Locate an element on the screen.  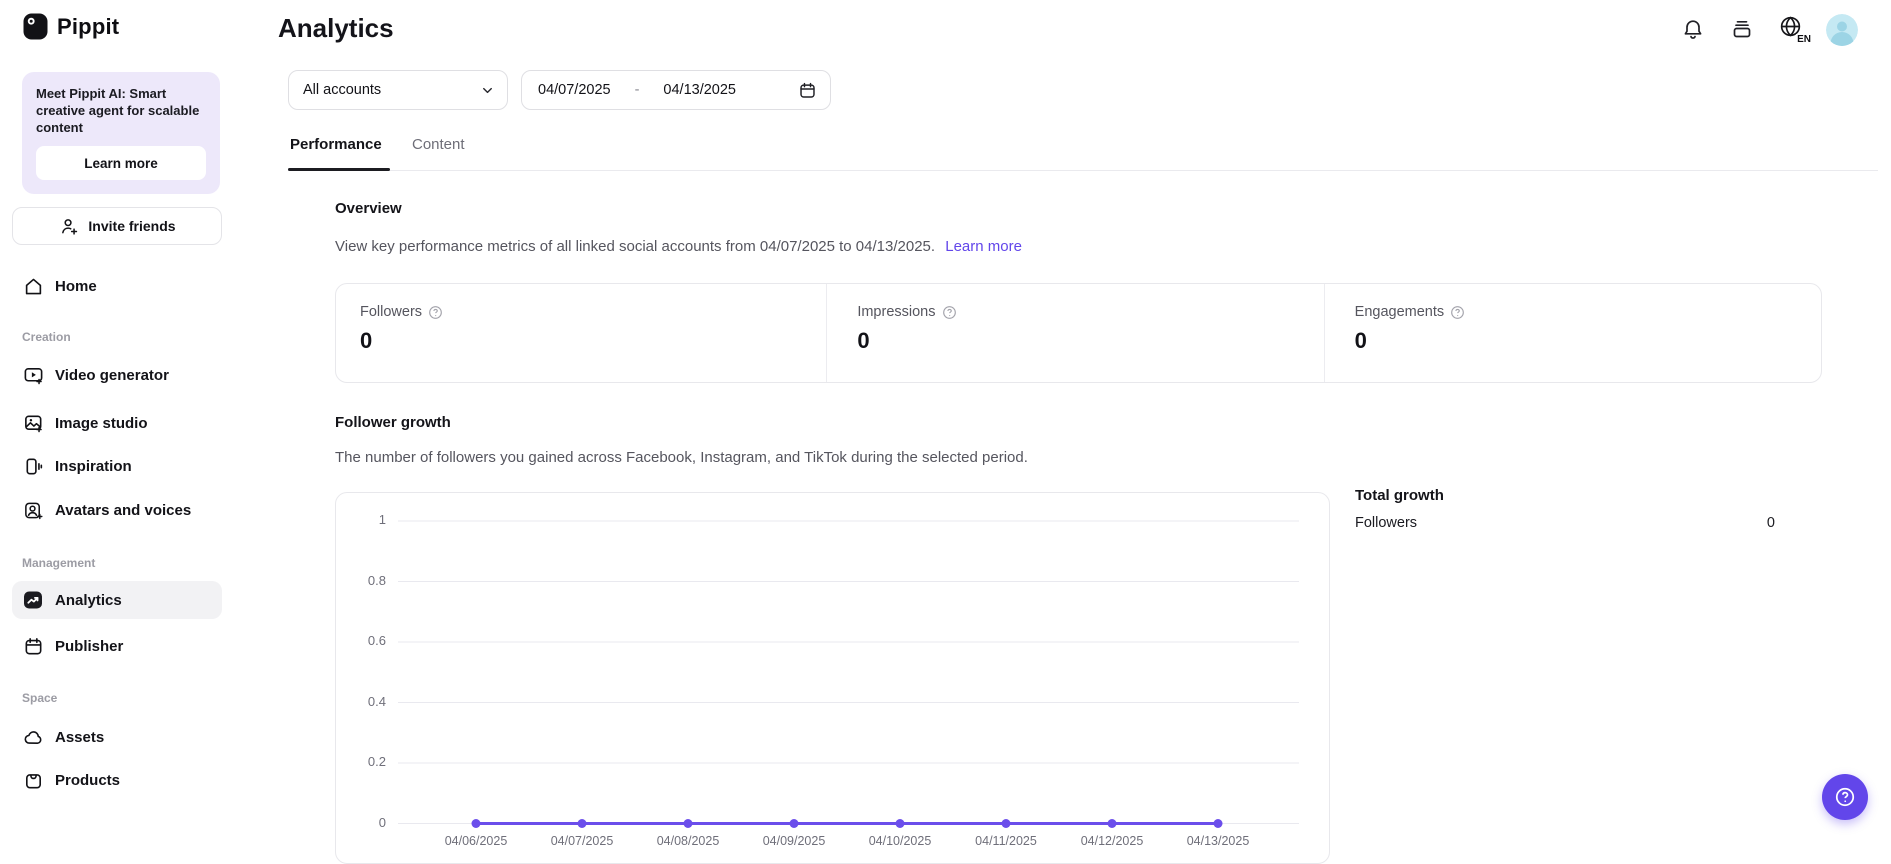
y-axis-tick: 0 is located at coordinates (382, 822).